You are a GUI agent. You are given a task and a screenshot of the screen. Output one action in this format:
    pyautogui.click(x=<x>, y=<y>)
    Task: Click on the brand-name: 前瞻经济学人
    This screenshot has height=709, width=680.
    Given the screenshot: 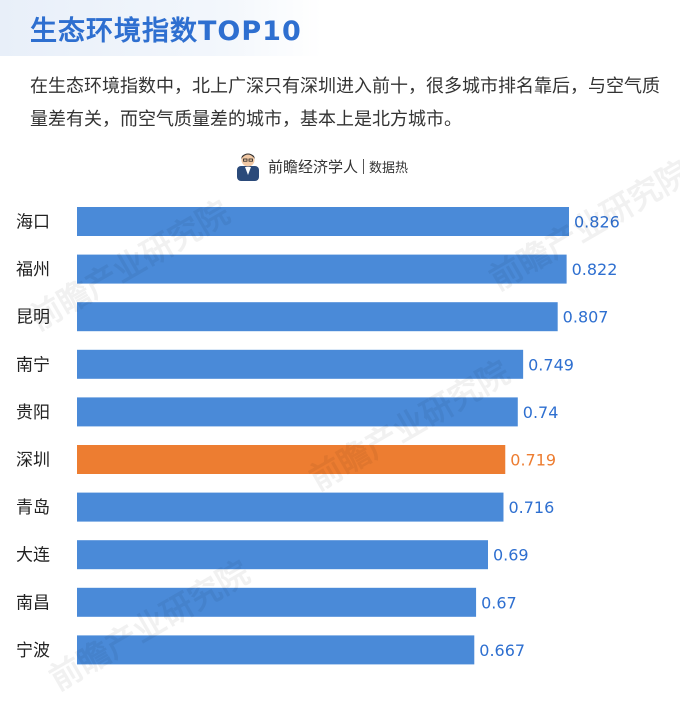 What is the action you would take?
    pyautogui.click(x=313, y=166)
    